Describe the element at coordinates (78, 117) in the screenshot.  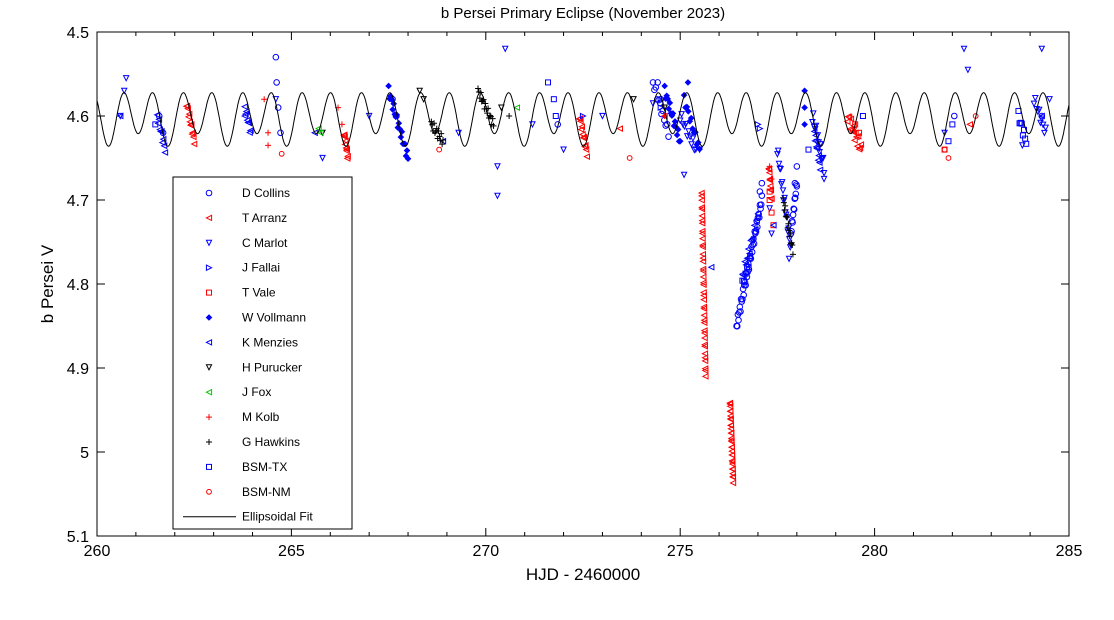
I see `y-tick-label: 4.6` at that location.